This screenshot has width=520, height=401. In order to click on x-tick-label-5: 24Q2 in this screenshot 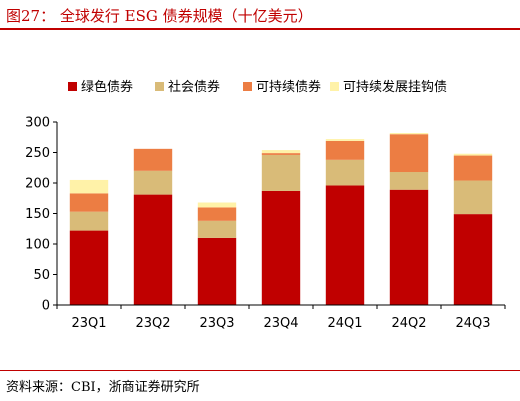, I will do `click(408, 323)`.